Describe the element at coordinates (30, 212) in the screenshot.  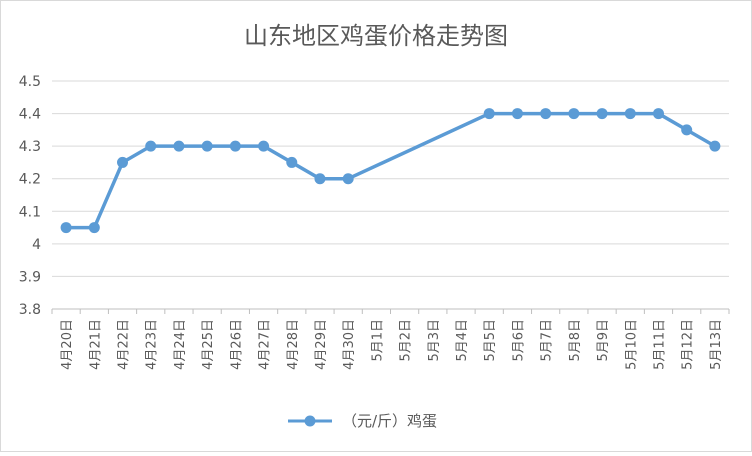
I see `y-tick-label: 4.1` at that location.